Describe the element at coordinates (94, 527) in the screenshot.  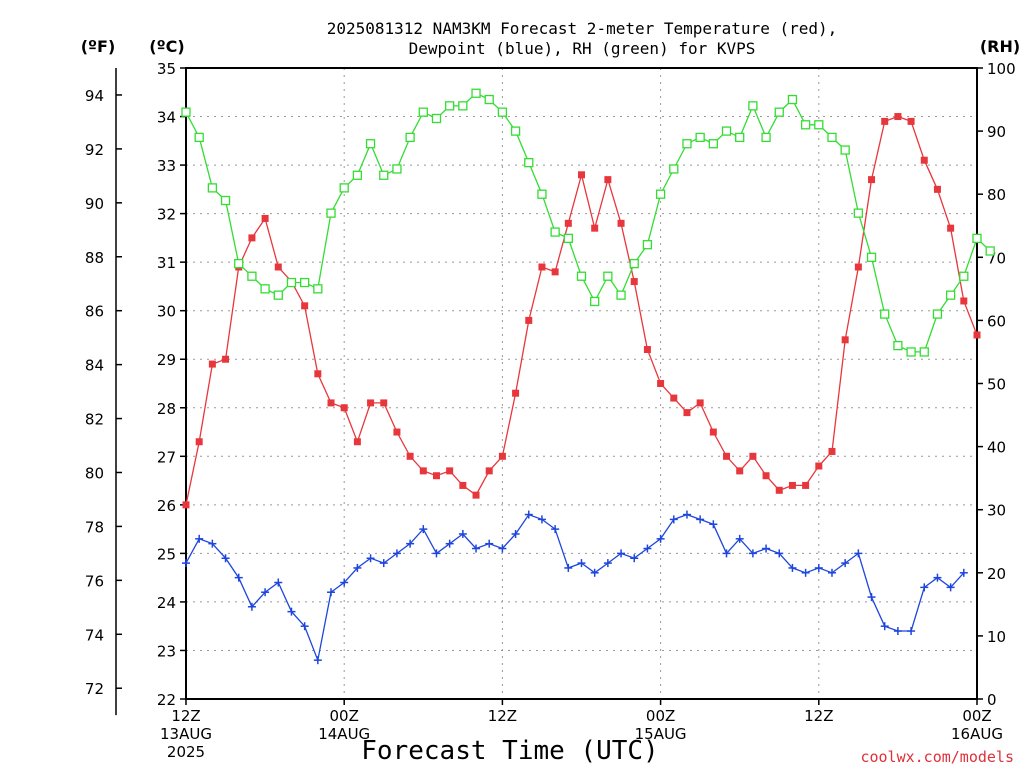
I see `fahrenheit-tick-label: 78` at that location.